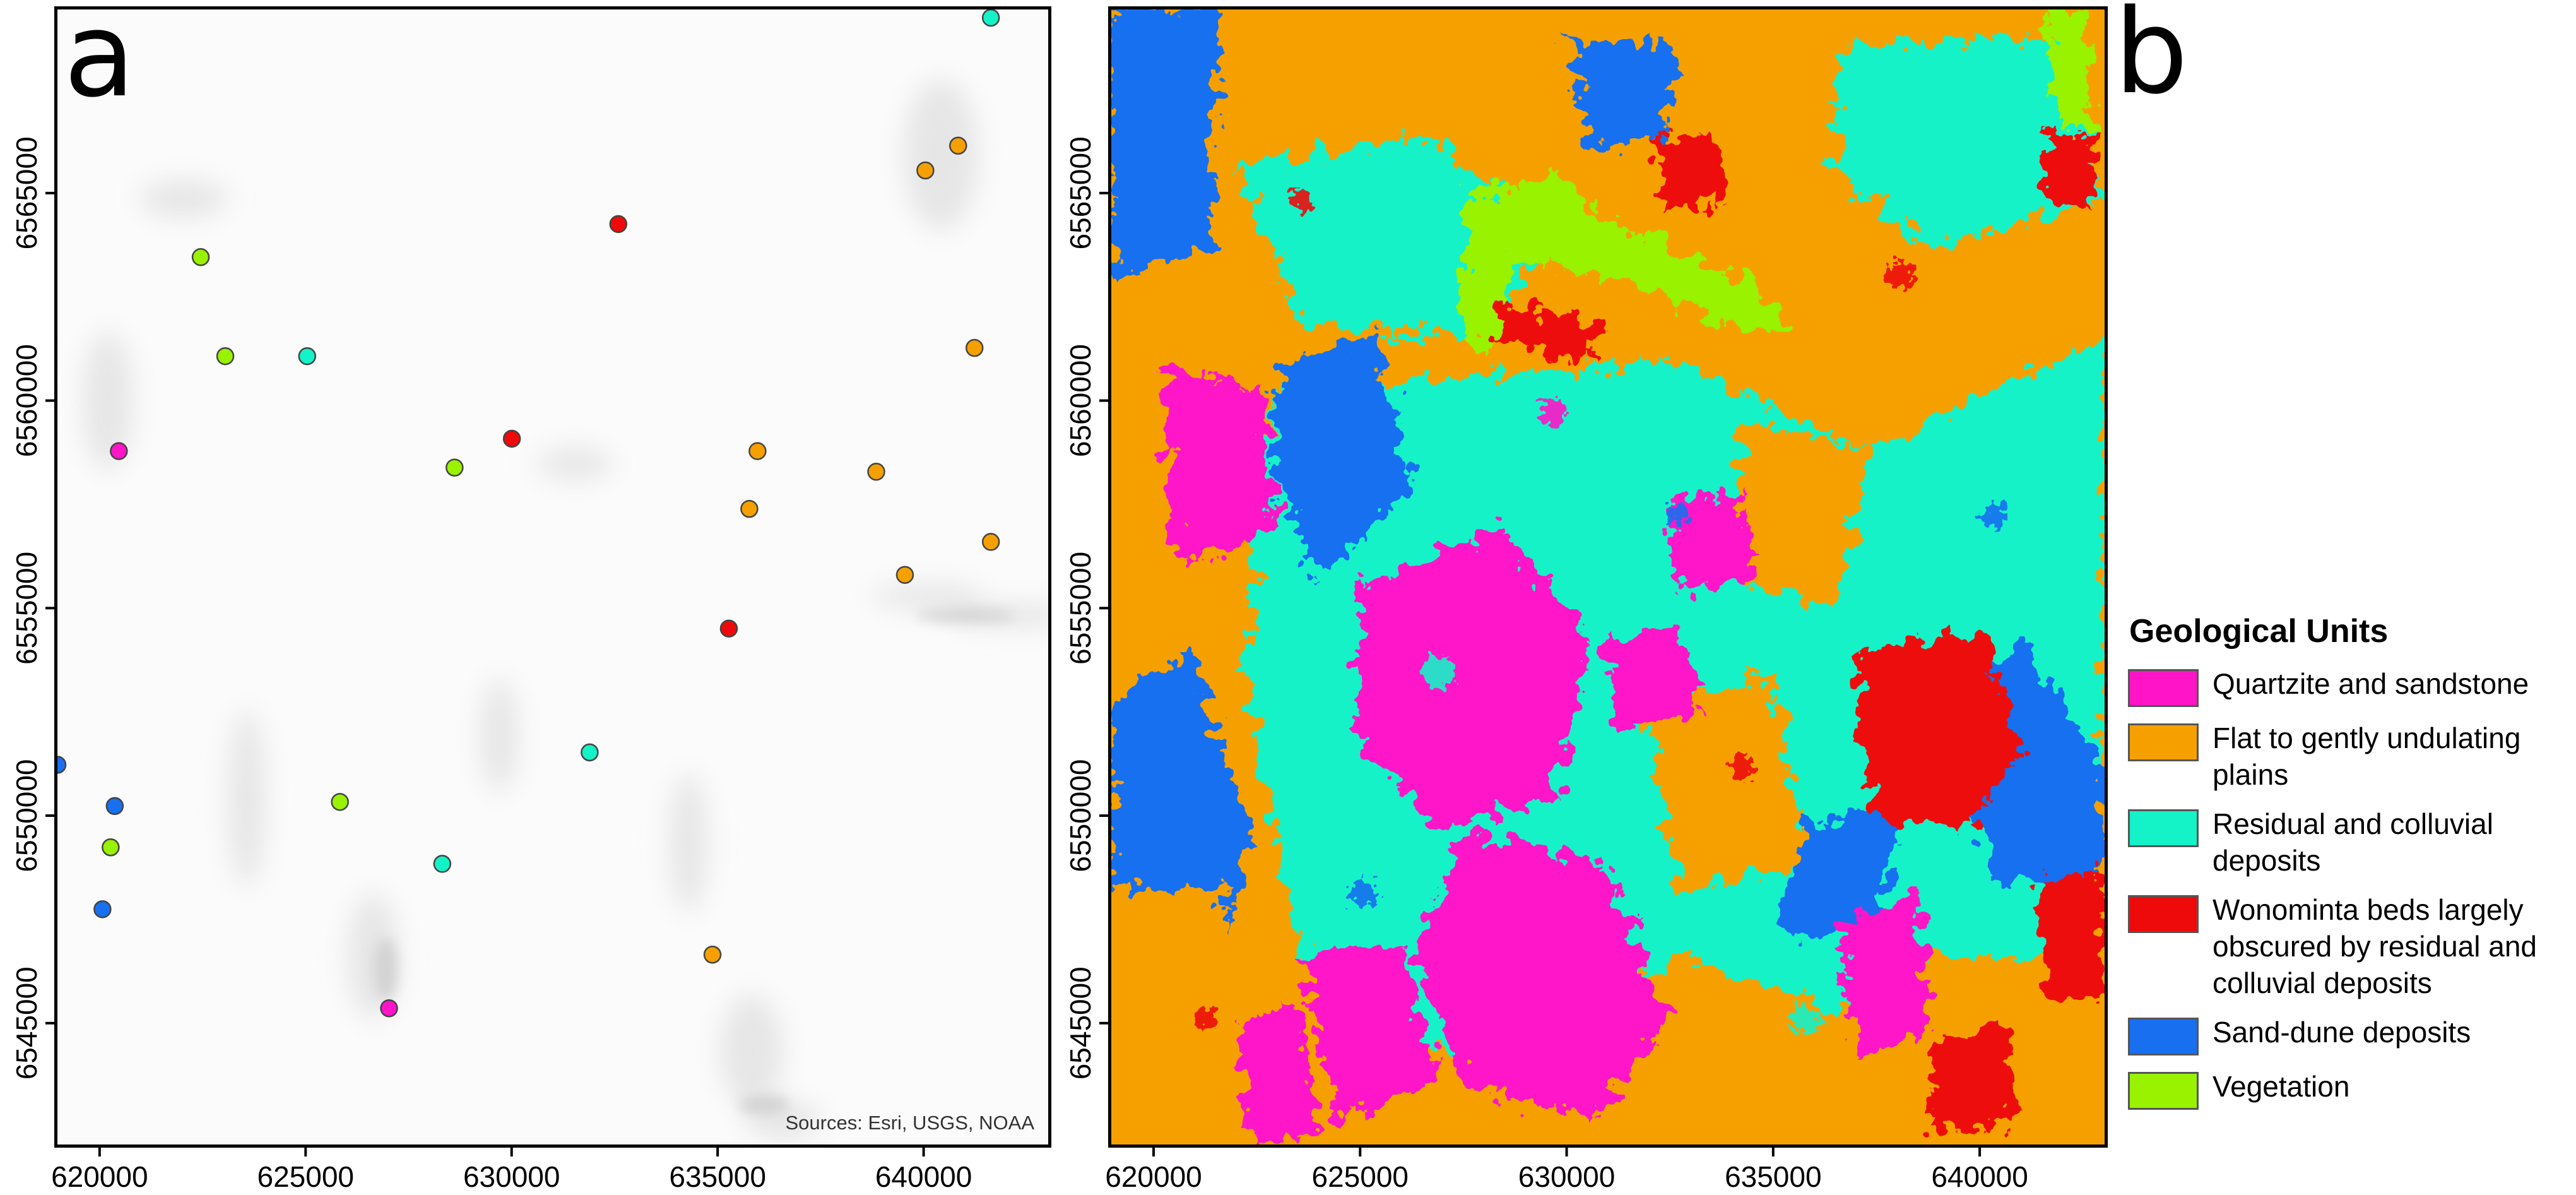  What do you see at coordinates (100, 64) in the screenshot?
I see `panel-label-a: a` at bounding box center [100, 64].